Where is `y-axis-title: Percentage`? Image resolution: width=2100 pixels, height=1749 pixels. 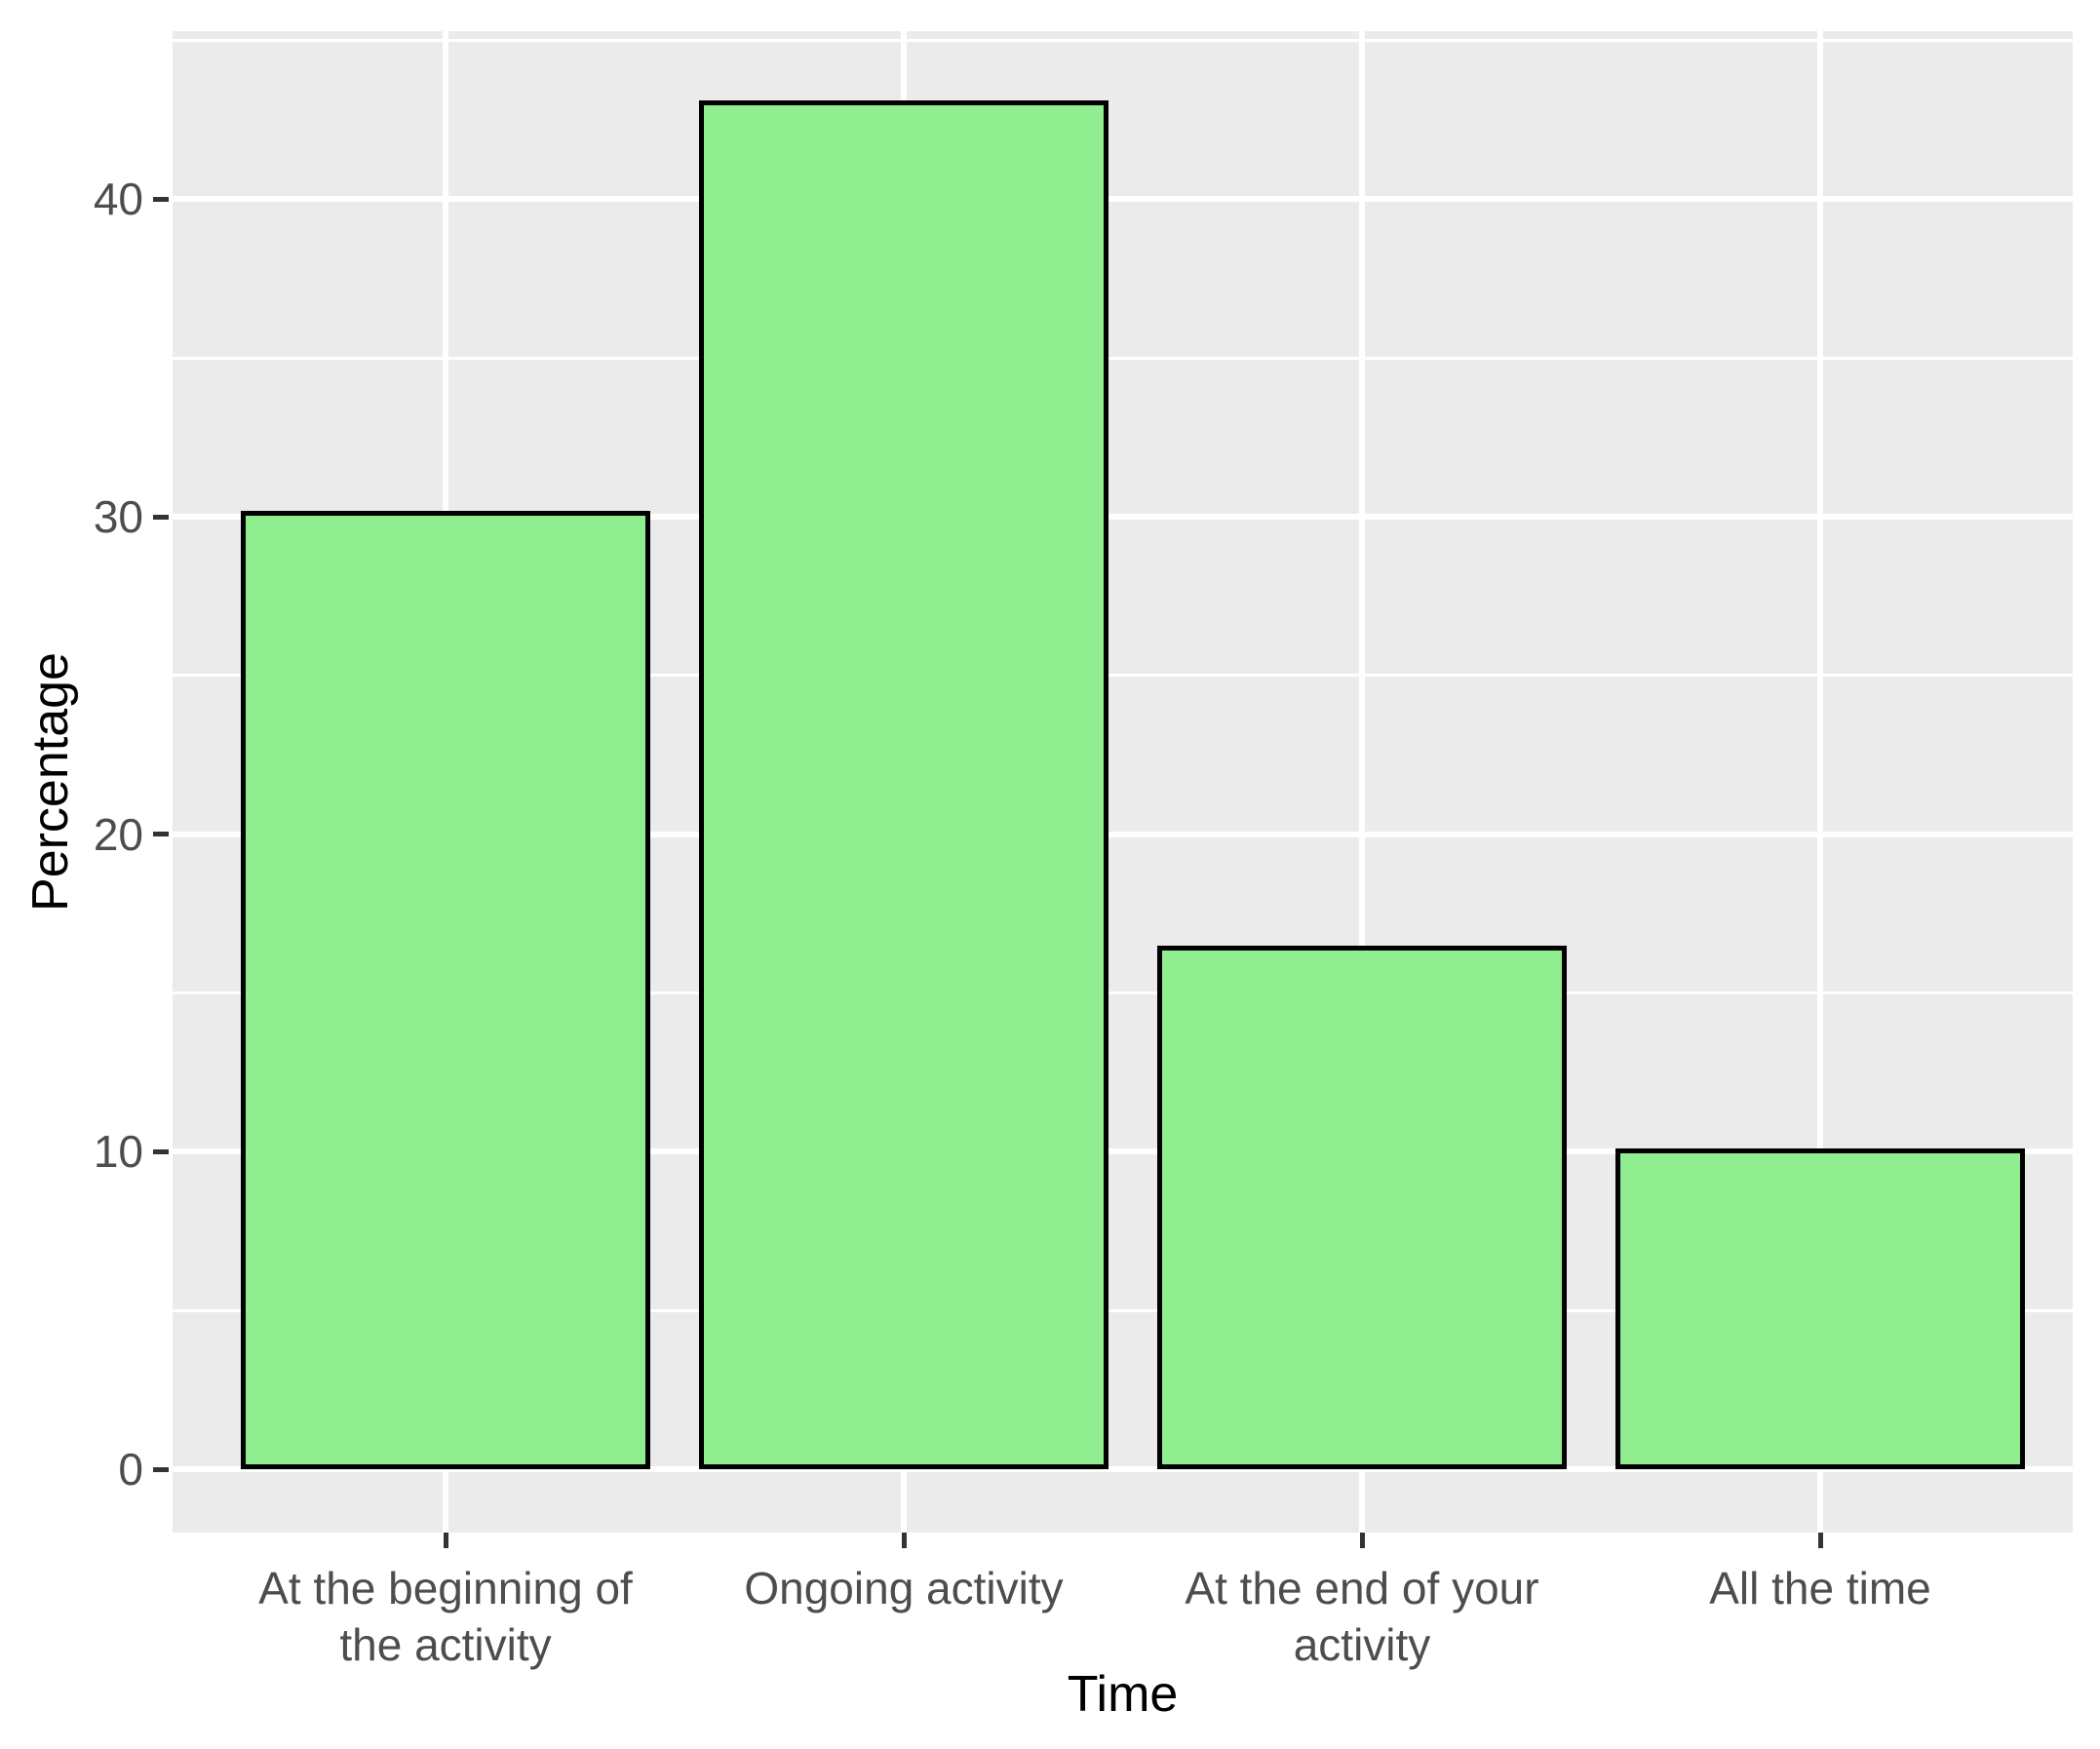 y-axis-title: Percentage is located at coordinates (51, 782).